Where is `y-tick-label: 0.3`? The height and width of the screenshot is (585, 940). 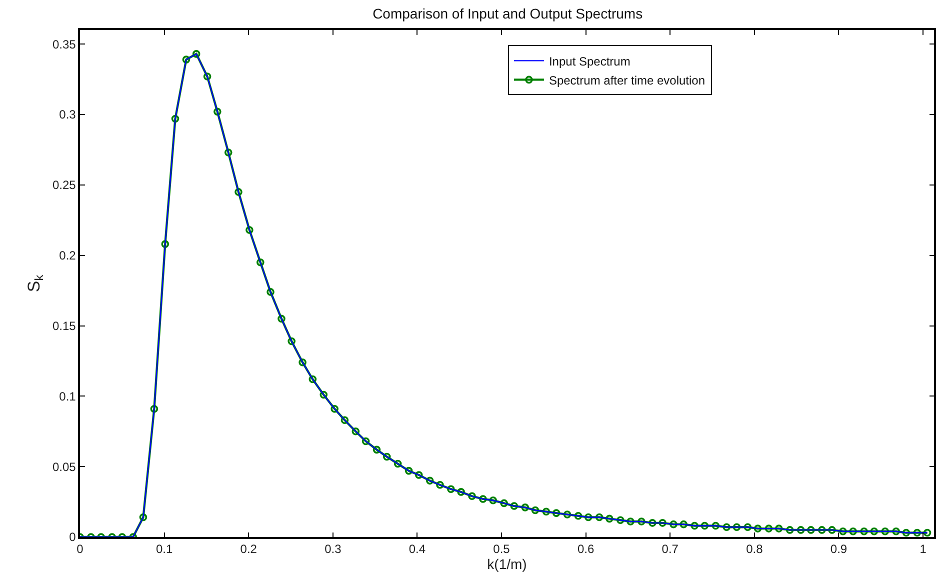
y-tick-label: 0.3 is located at coordinates (67, 115).